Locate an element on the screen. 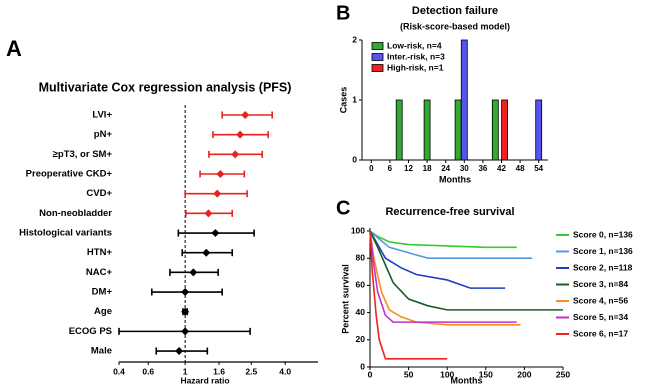 The height and width of the screenshot is (387, 650). chart-subtitle: (Risk-score-based model) is located at coordinates (455, 26).